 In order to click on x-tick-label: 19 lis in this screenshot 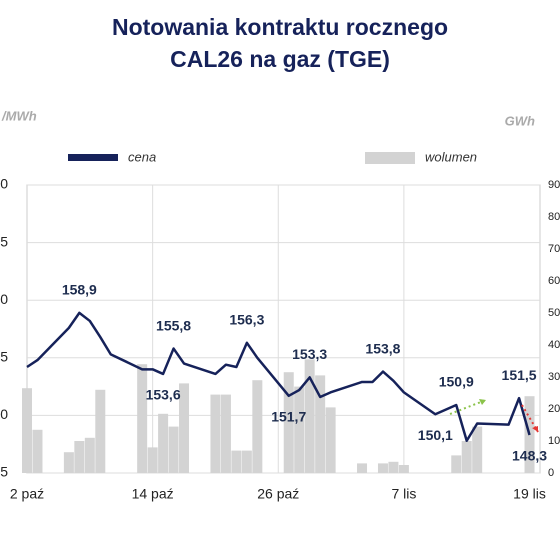, I will do `click(529, 494)`.